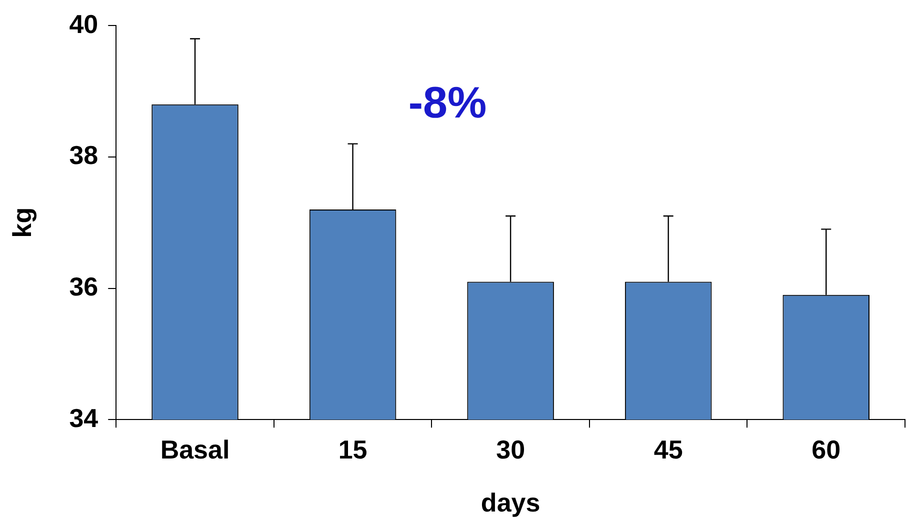  I want to click on y-tick-label: 38, so click(83, 155).